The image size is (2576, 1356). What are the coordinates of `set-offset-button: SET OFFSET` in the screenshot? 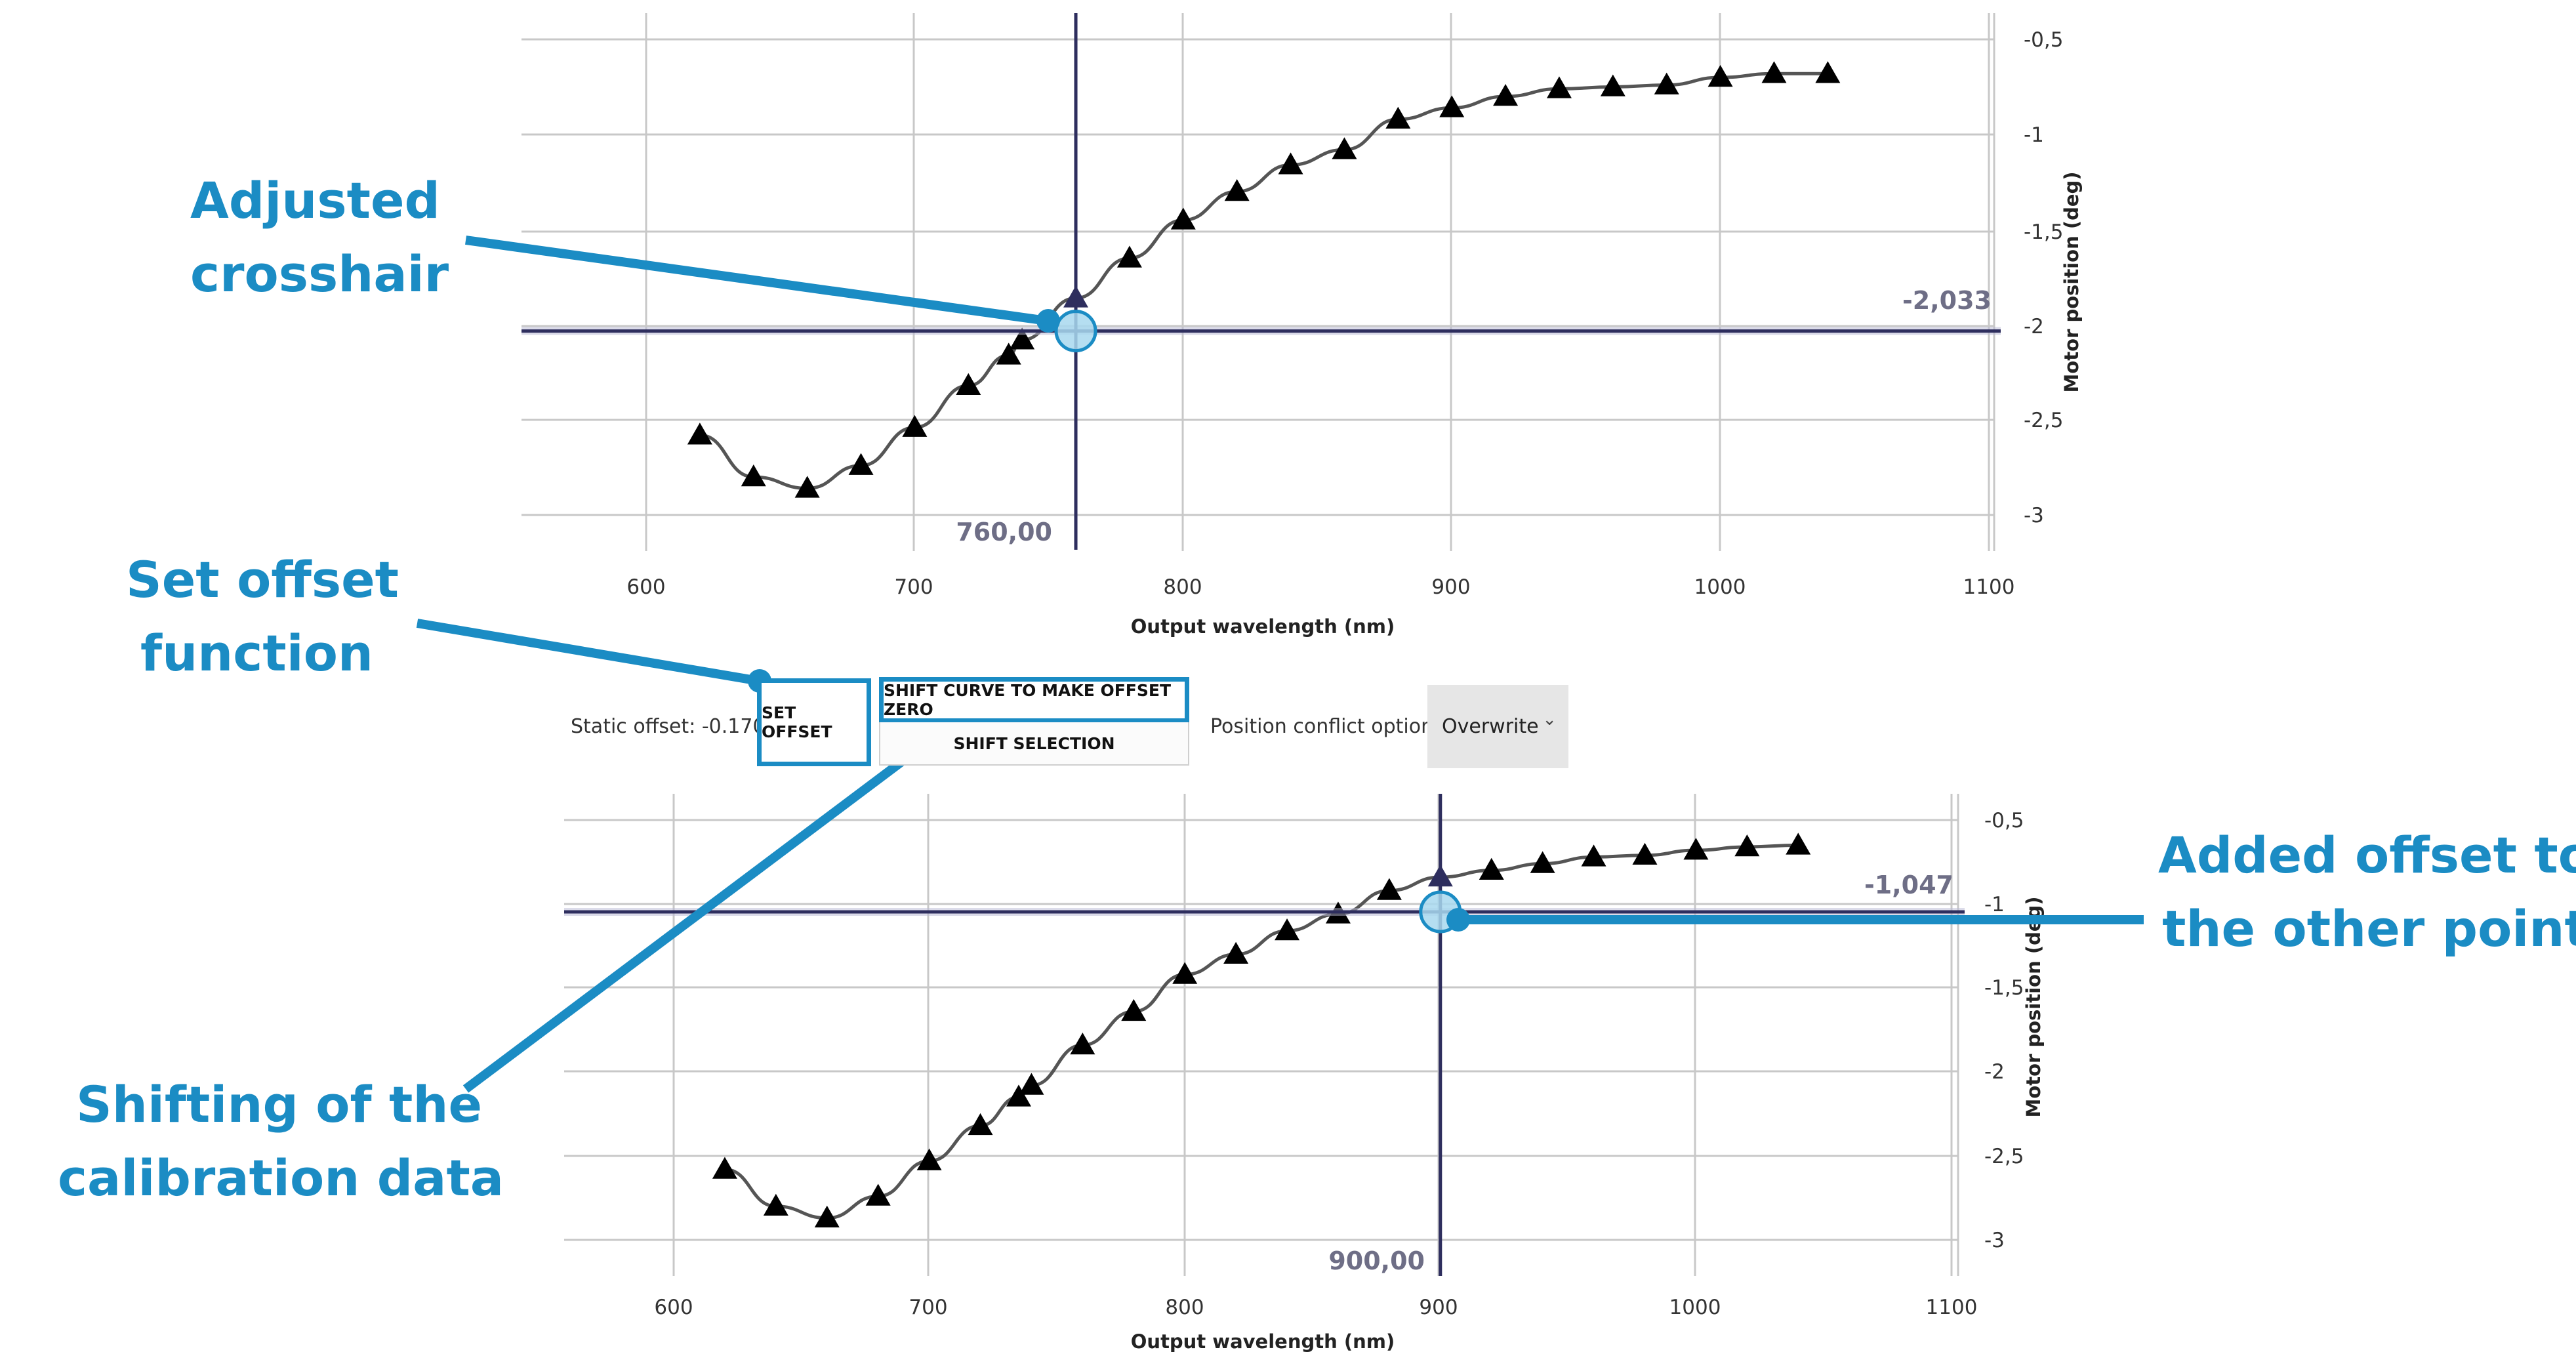 It's located at (814, 722).